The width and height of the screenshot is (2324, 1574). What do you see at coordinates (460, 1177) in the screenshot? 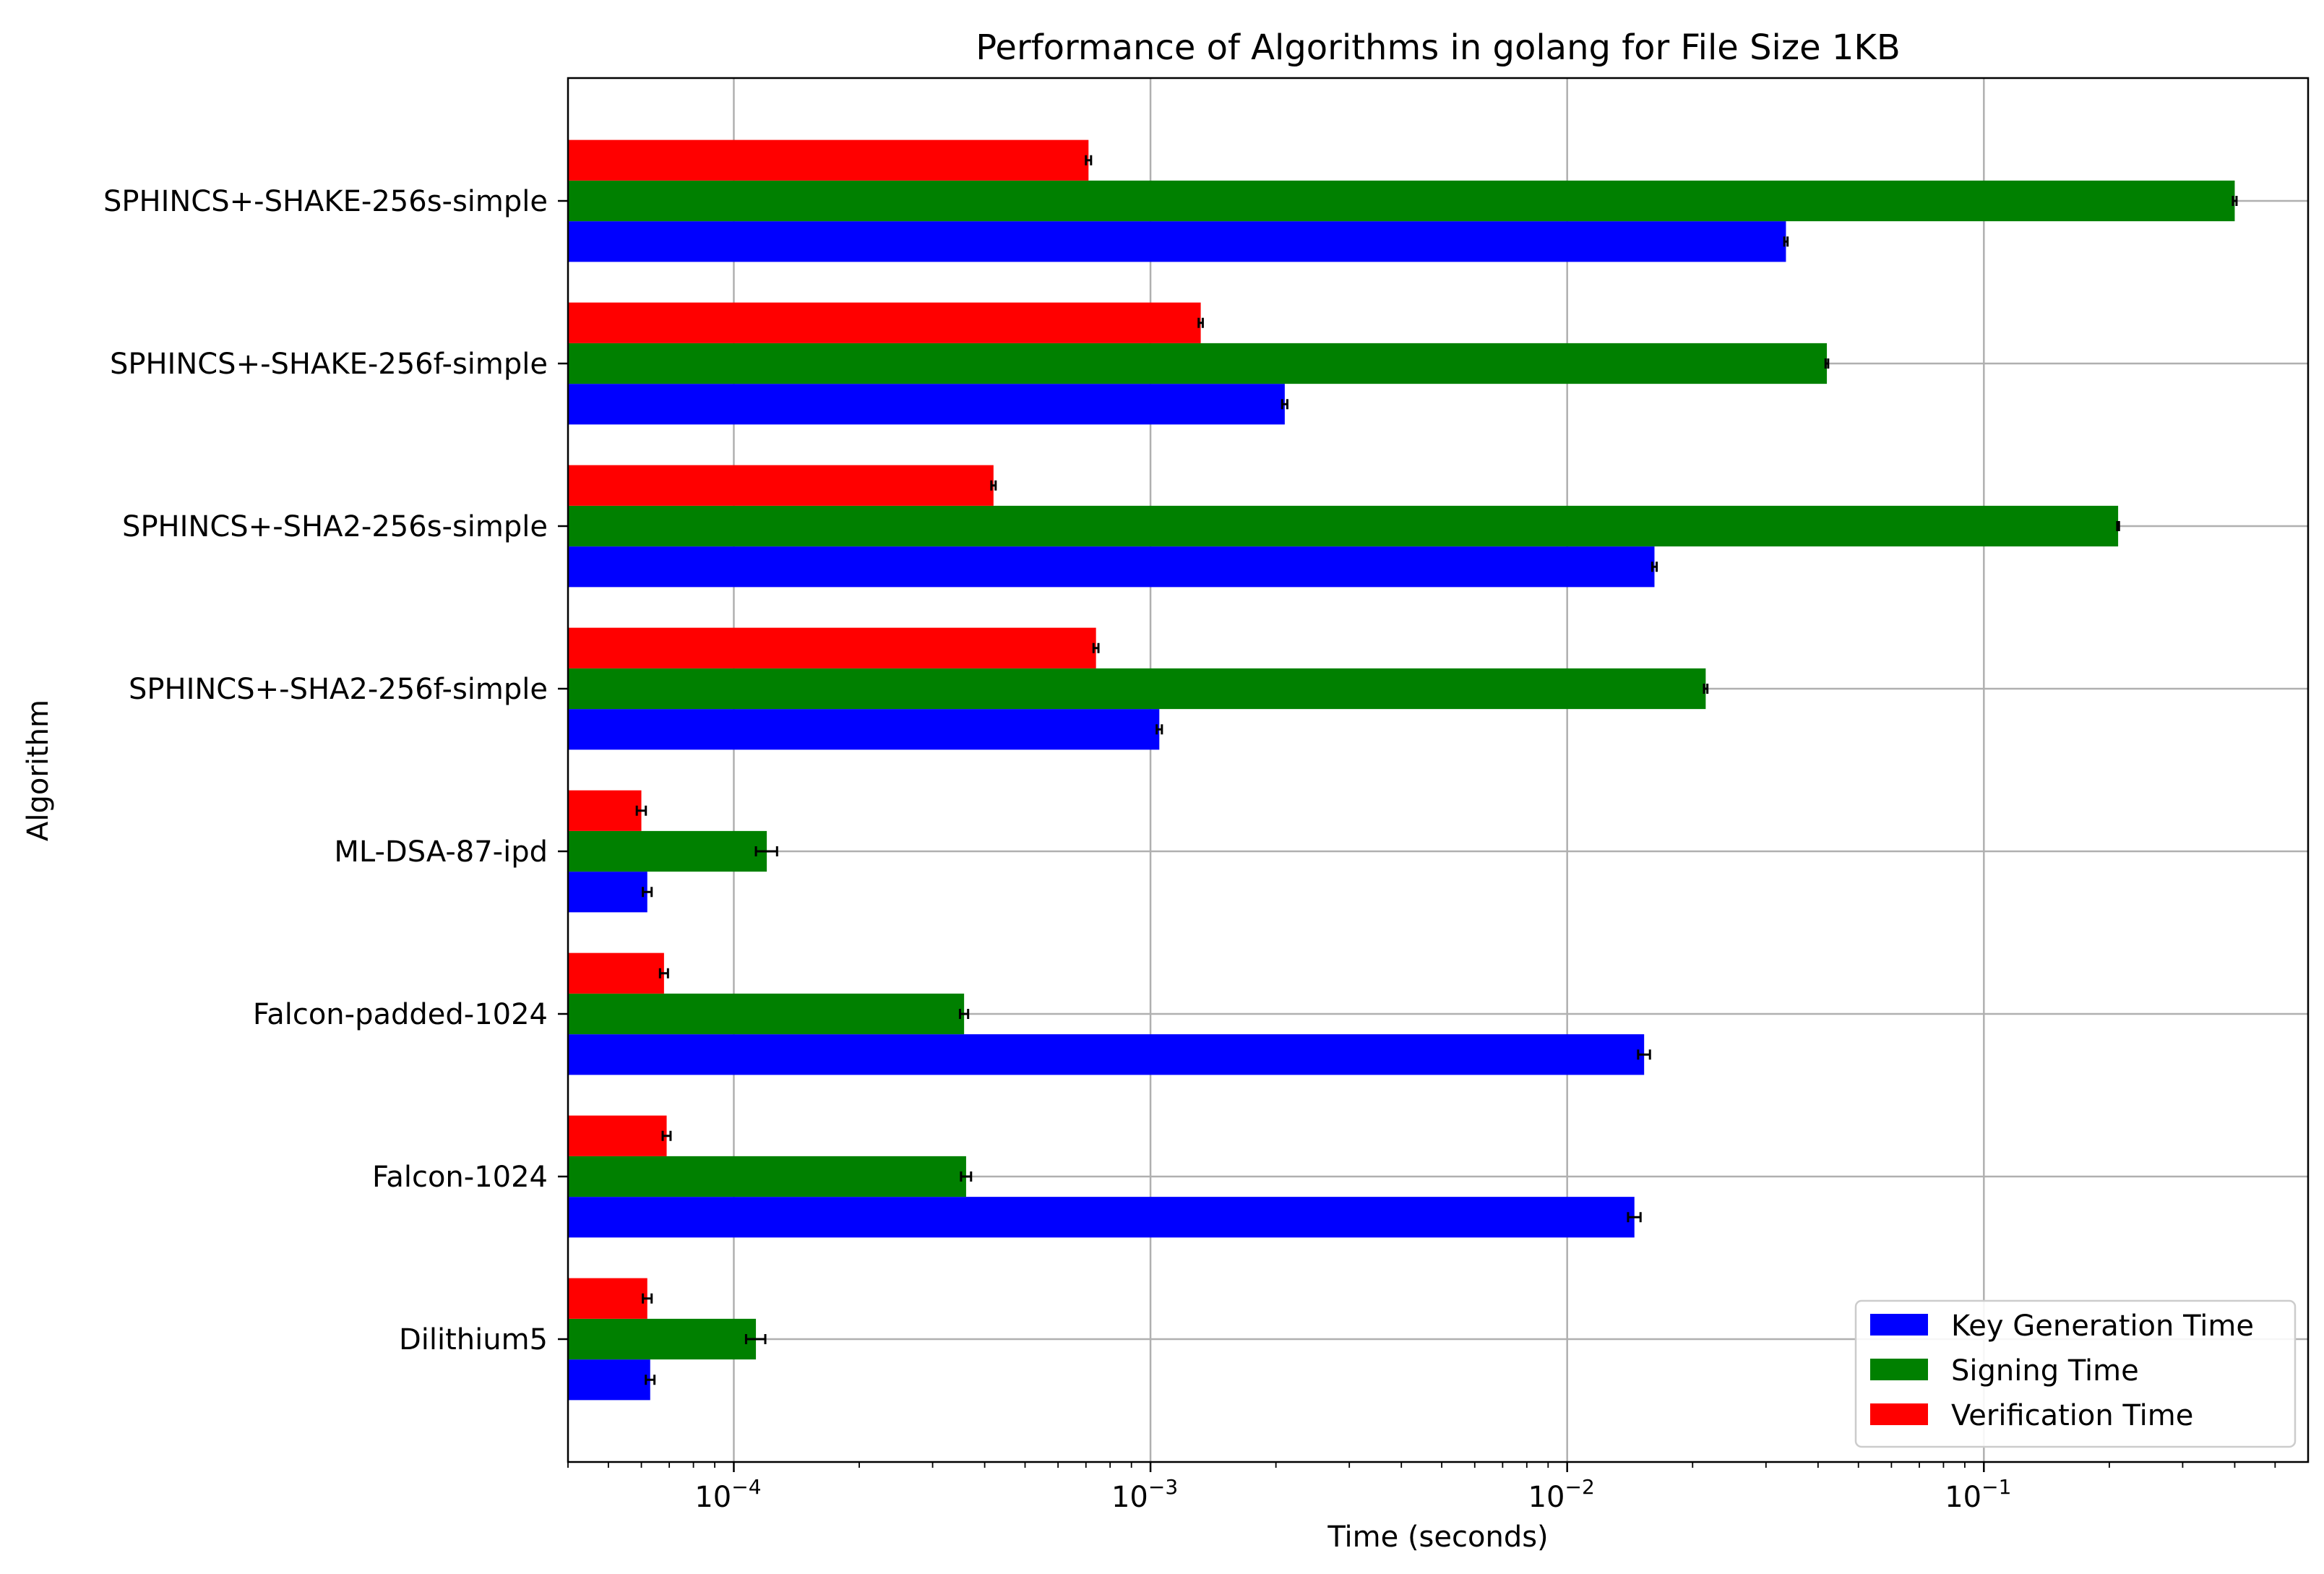
I see `y-tick-label-falcon-1024: Falcon-1024` at bounding box center [460, 1177].